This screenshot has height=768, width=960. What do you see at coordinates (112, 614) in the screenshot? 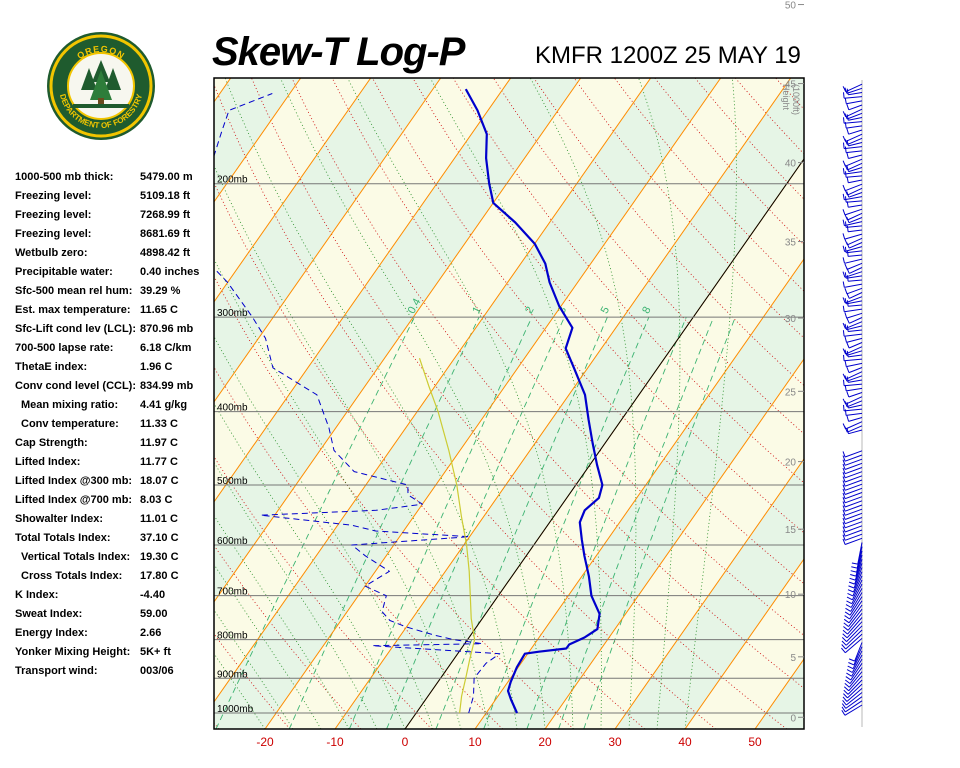
I see `parameter-row: Sweat Index: 59.00` at bounding box center [112, 614].